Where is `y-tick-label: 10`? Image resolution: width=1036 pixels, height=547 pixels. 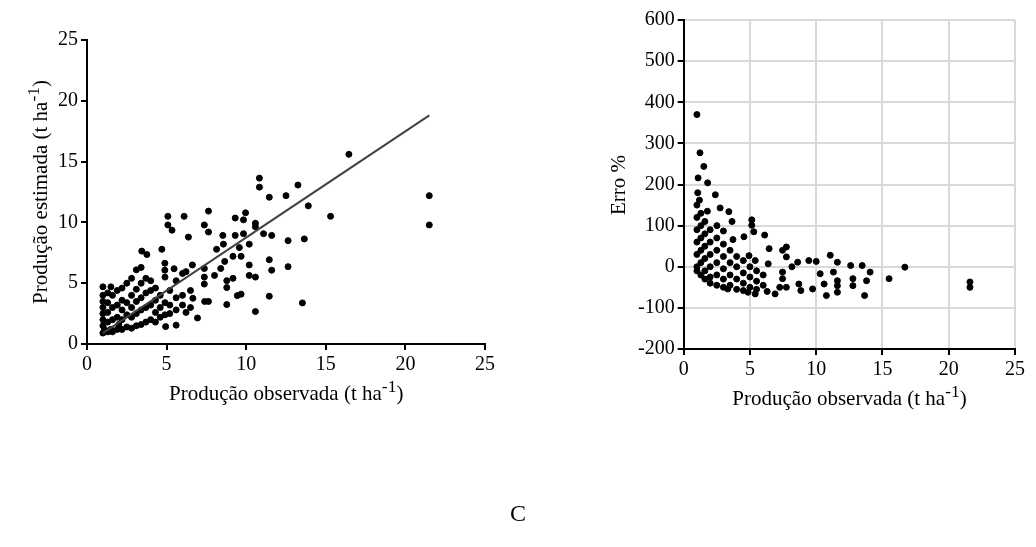 y-tick-label: 10 is located at coordinates (68, 220).